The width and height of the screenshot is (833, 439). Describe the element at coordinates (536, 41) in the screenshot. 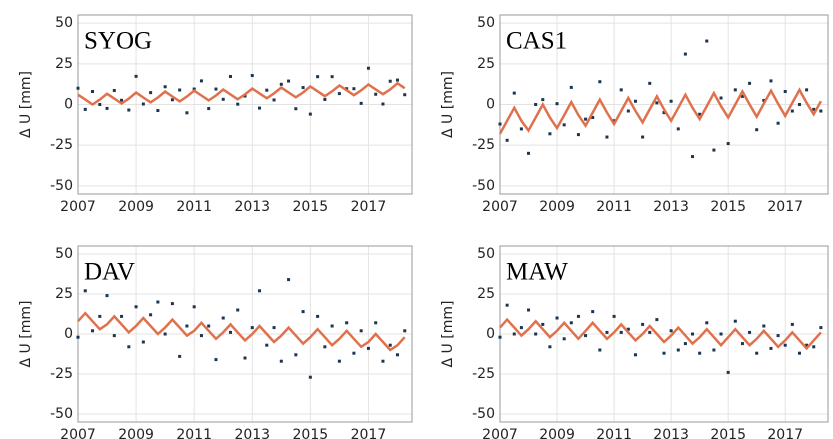

I see `panel-title: CAS1` at that location.